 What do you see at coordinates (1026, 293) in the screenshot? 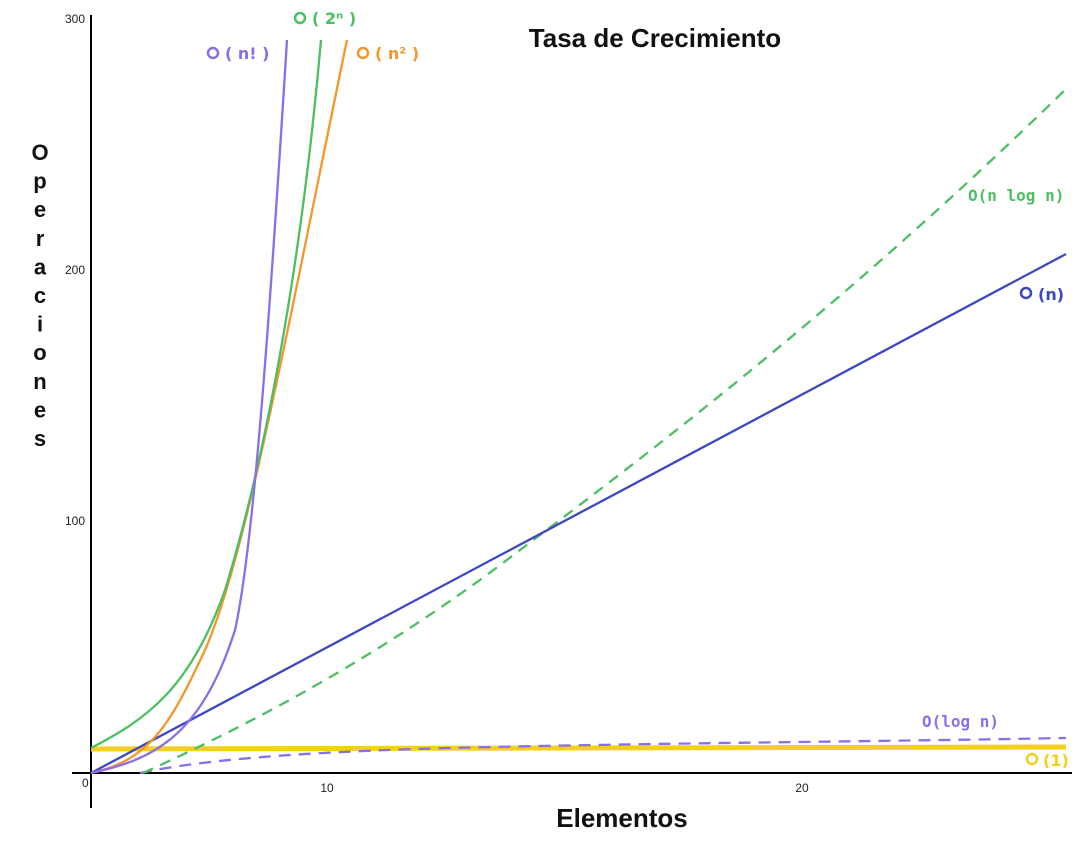
I see `series-marker-on` at bounding box center [1026, 293].